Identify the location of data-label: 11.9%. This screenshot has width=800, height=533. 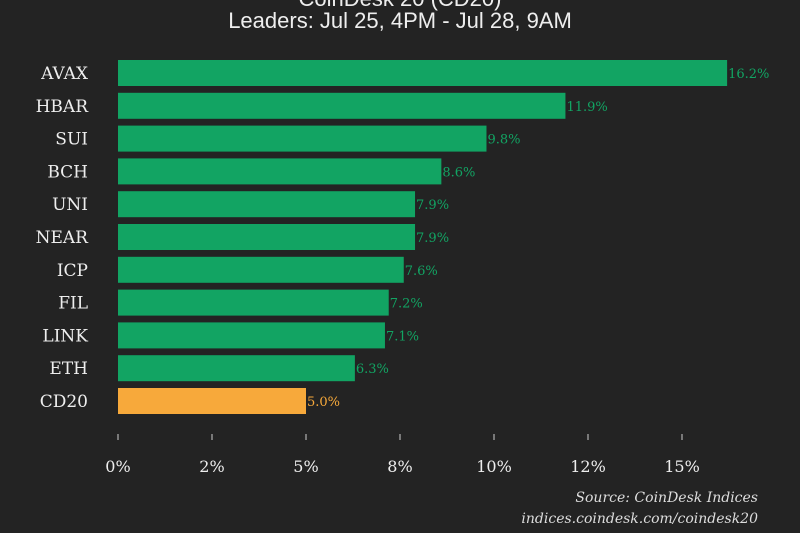
(586, 107).